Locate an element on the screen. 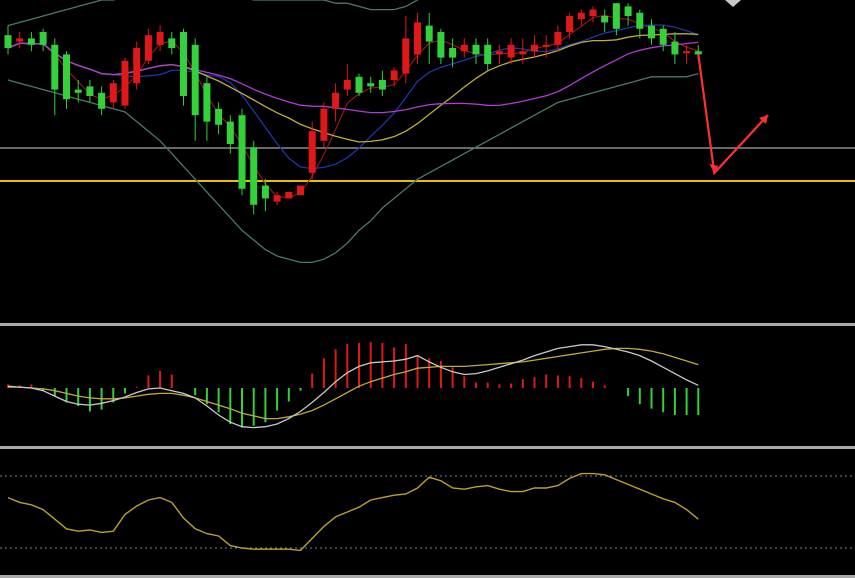  macd-panel is located at coordinates (353, 385).